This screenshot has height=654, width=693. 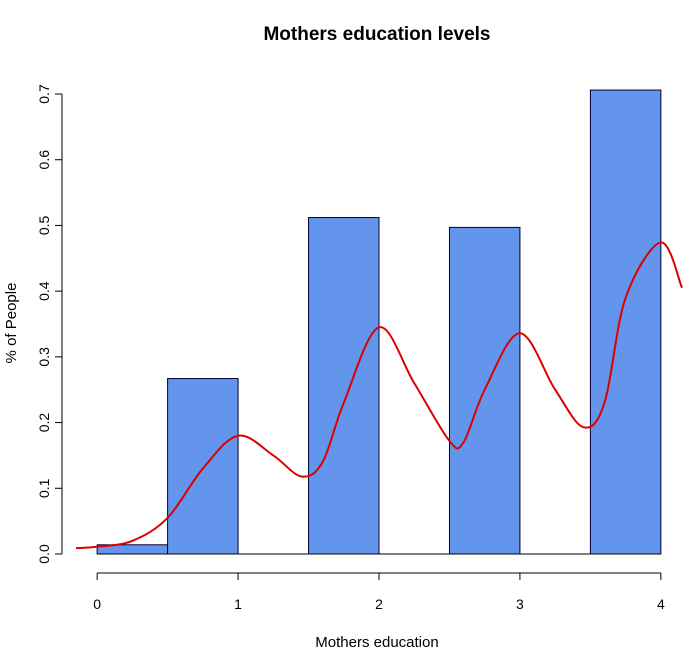 What do you see at coordinates (44, 423) in the screenshot?
I see `y-tick-label-2: 0.2` at bounding box center [44, 423].